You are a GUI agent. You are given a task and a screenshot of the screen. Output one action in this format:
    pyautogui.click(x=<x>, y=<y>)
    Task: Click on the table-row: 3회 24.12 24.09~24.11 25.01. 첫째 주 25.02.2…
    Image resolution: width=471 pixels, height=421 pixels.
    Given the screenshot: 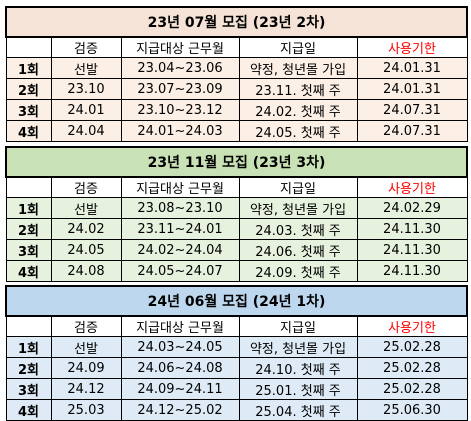 What is the action you would take?
    pyautogui.click(x=236, y=389)
    